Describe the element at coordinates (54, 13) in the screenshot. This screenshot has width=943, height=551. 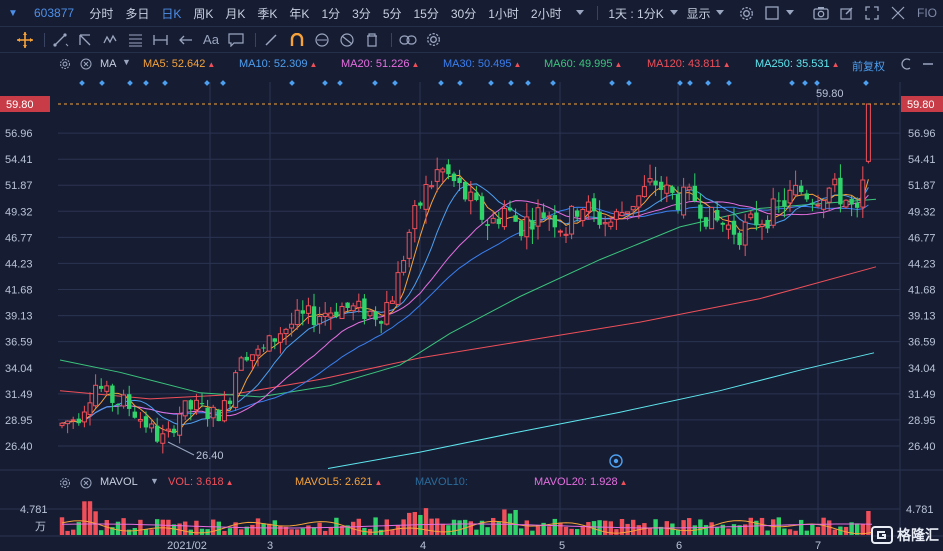
I see `stock-code: 603877` at that location.